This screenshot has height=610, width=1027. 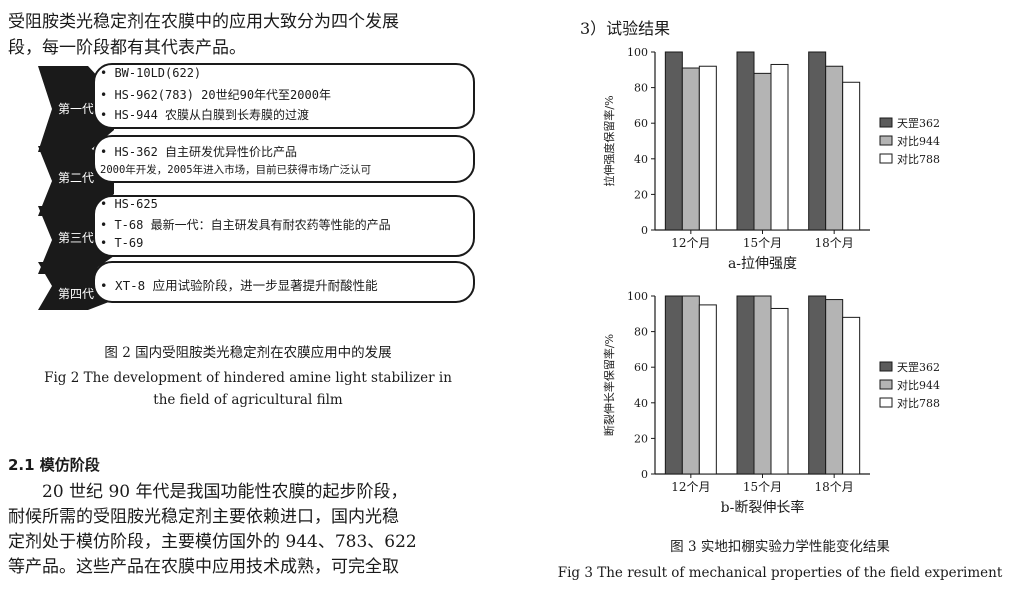 I want to click on gen1-line-1: • BW-10LD(622), so click(x=151, y=73).